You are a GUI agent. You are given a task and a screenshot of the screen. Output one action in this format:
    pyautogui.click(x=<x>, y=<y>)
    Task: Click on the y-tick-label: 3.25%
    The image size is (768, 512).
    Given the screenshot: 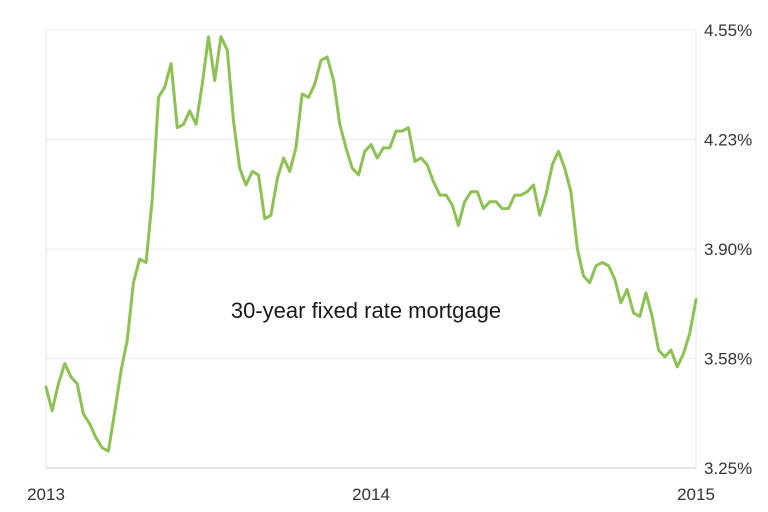 What is the action you would take?
    pyautogui.click(x=728, y=468)
    